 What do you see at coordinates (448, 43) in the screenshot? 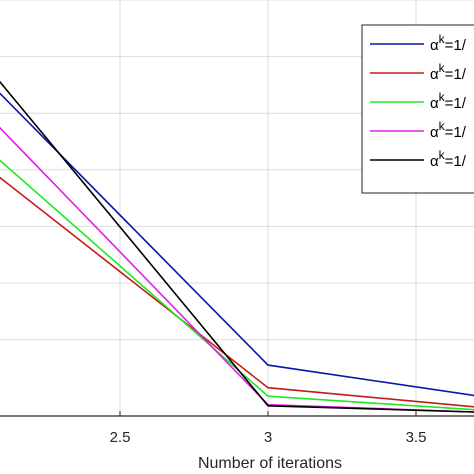
I see `legend-label-1: αk=1/` at bounding box center [448, 43].